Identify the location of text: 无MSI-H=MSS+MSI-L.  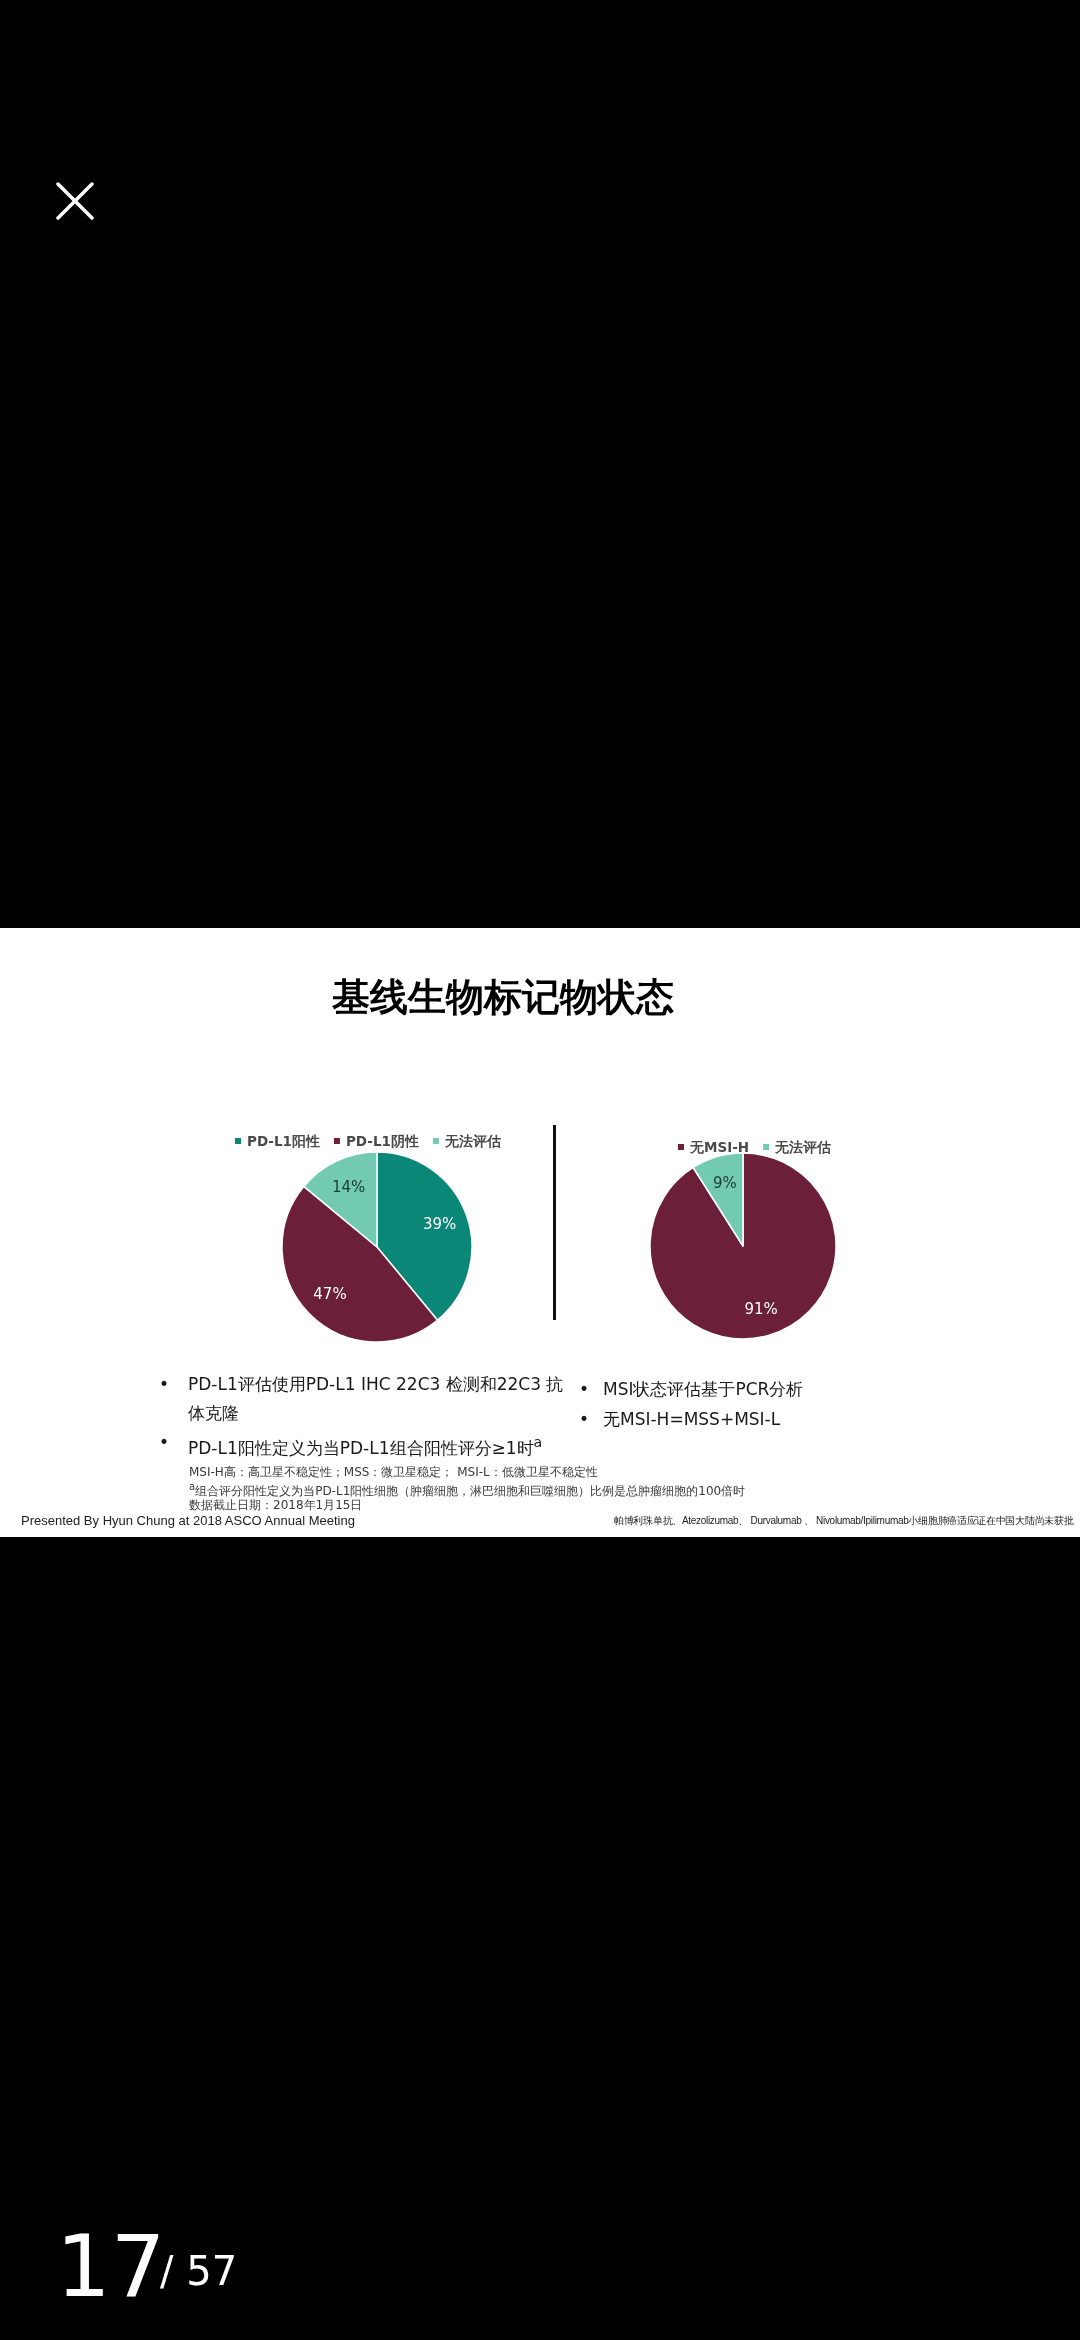
(692, 1419).